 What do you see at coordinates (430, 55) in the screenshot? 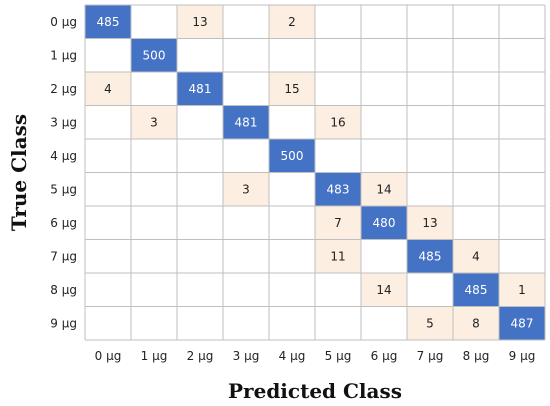
I see `cell-r1-c7` at bounding box center [430, 55].